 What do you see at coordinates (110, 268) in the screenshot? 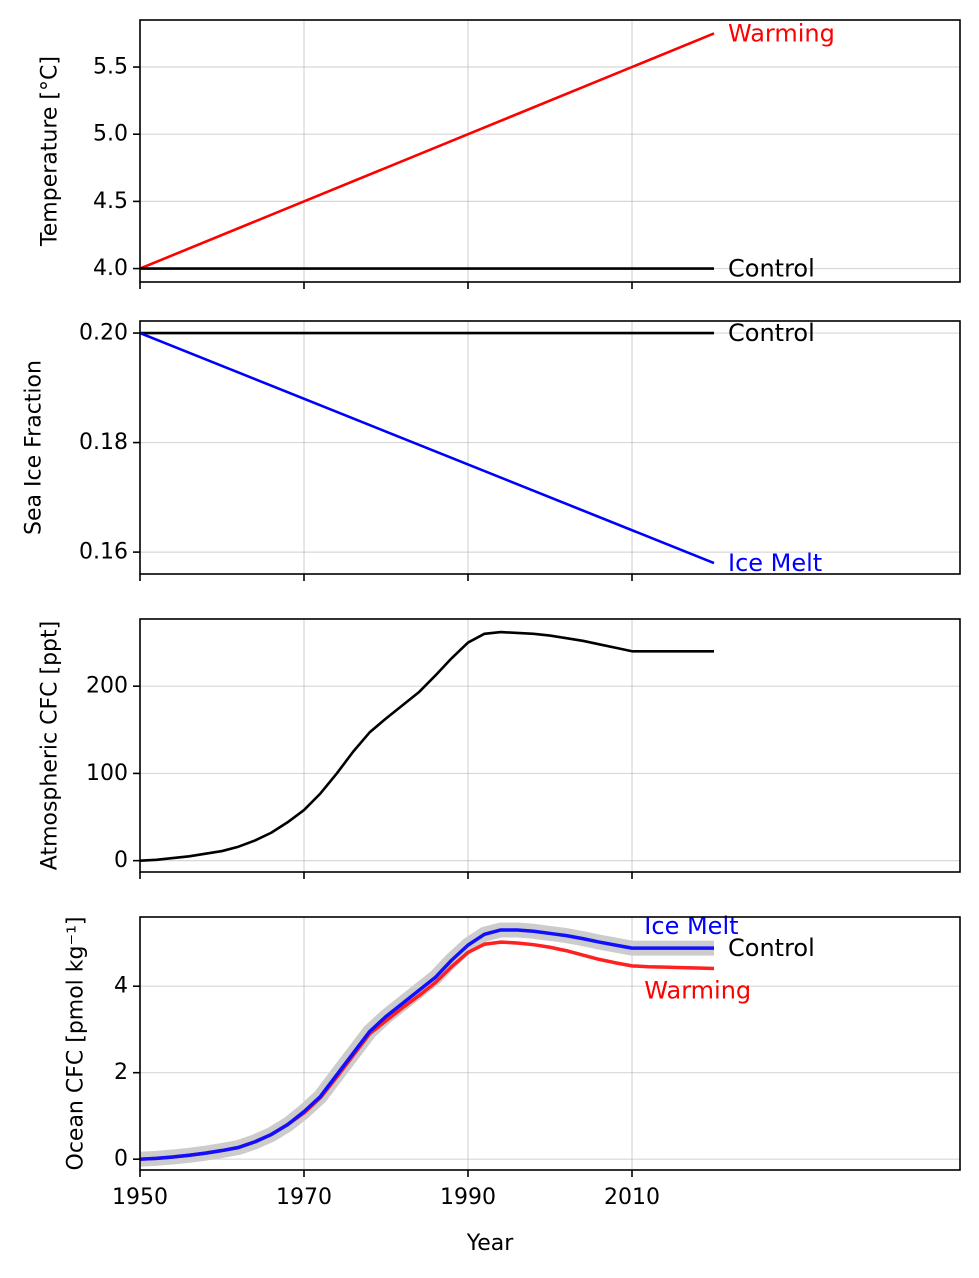
I see `y-tick-label: 4.0` at bounding box center [110, 268].